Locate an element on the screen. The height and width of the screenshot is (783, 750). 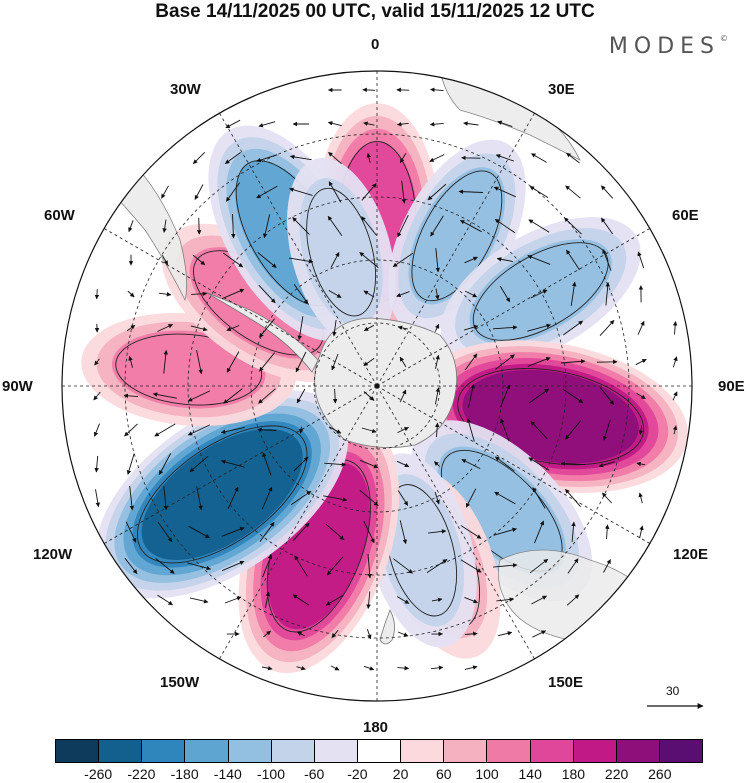
lon-label-0: 0 is located at coordinates (375, 44).